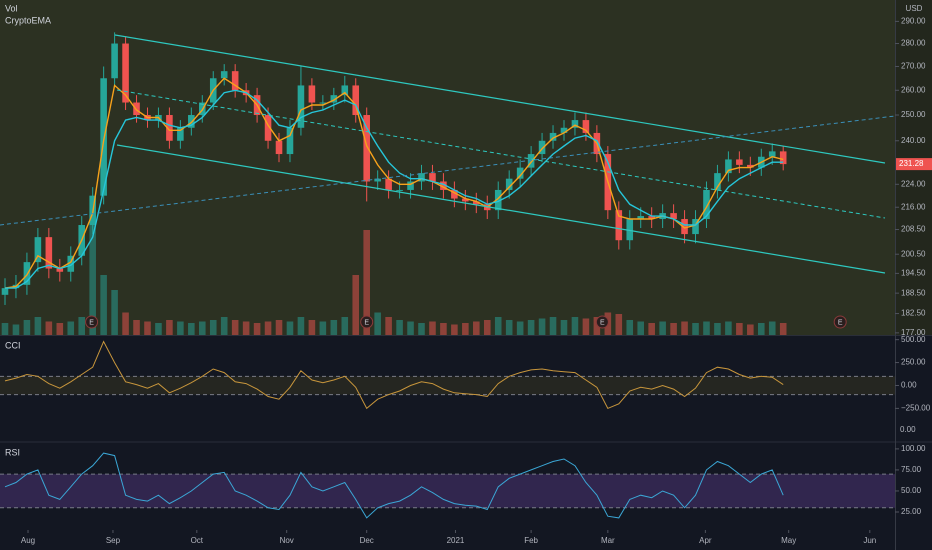  Describe the element at coordinates (913, 89) in the screenshot. I see `y-tick-label: 260.00` at that location.